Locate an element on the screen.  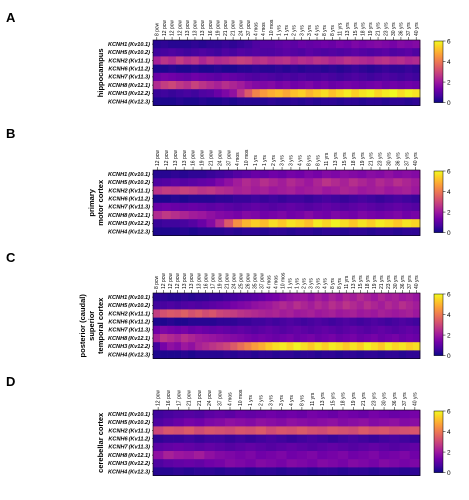
col-label: 3 yrs is located at coordinates (292, 160).